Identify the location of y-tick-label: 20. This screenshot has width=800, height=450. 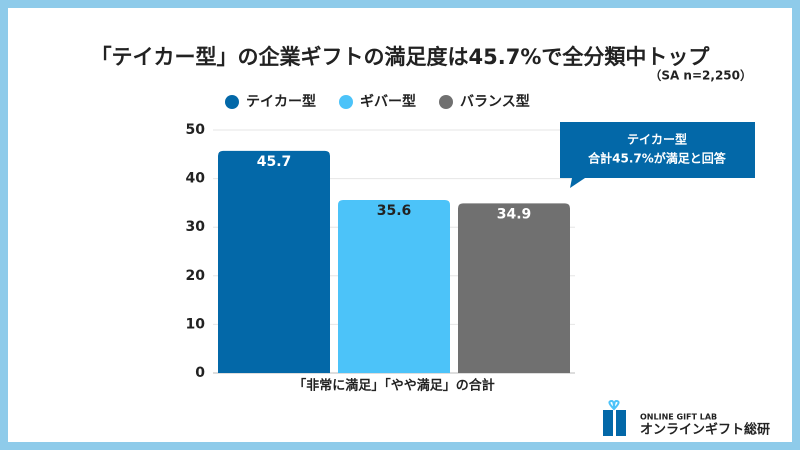
(196, 276).